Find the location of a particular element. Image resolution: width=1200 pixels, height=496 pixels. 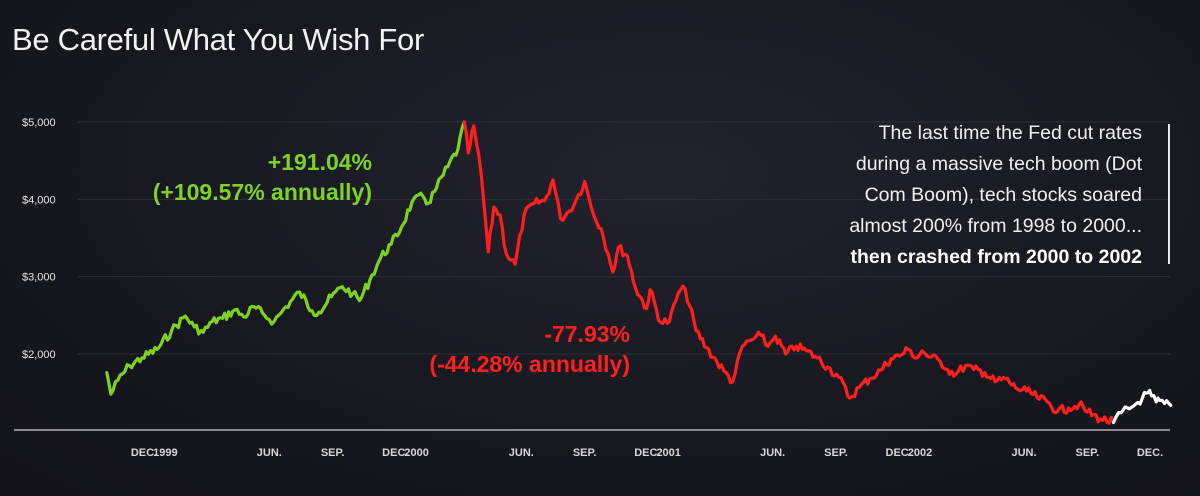

y-tick-label: $3,000 is located at coordinates (39, 278).